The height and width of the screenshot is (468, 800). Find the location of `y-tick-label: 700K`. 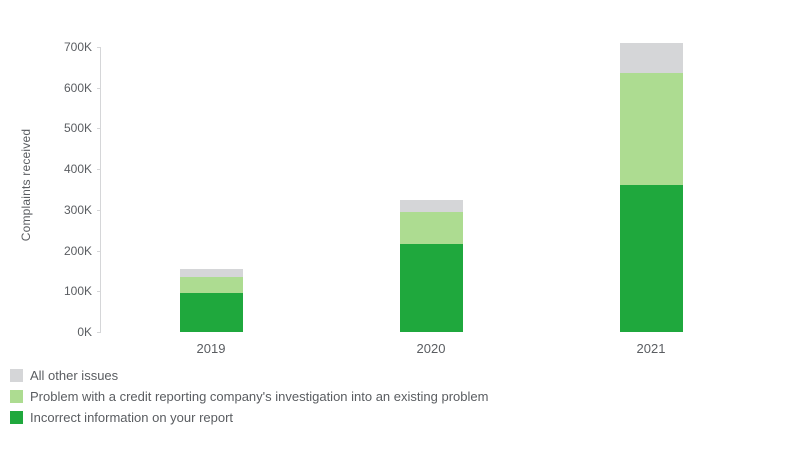

y-tick-label: 700K is located at coordinates (77, 47).